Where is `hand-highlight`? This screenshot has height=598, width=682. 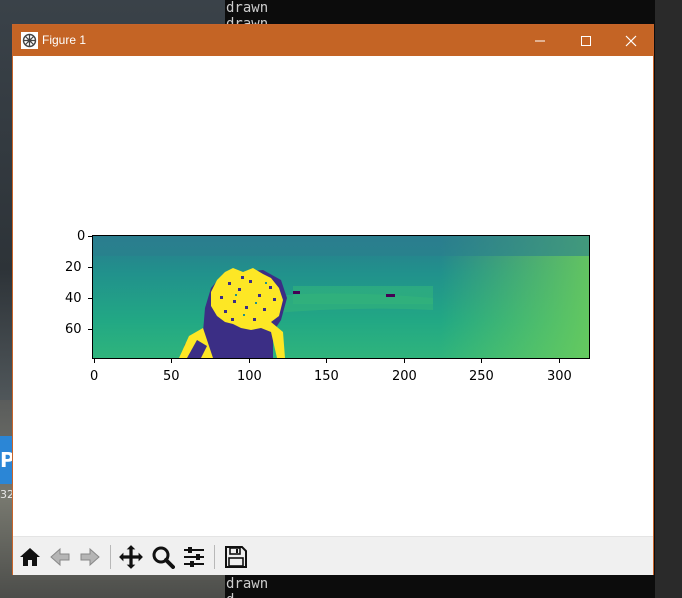 hand-highlight is located at coordinates (248, 313).